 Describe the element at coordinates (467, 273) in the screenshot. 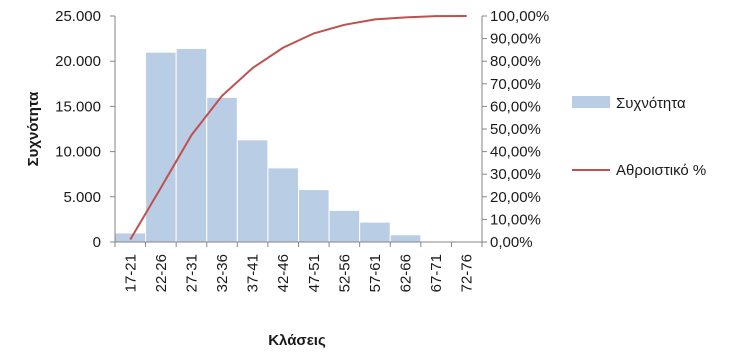

I see `x-tick-label: 72-76` at that location.